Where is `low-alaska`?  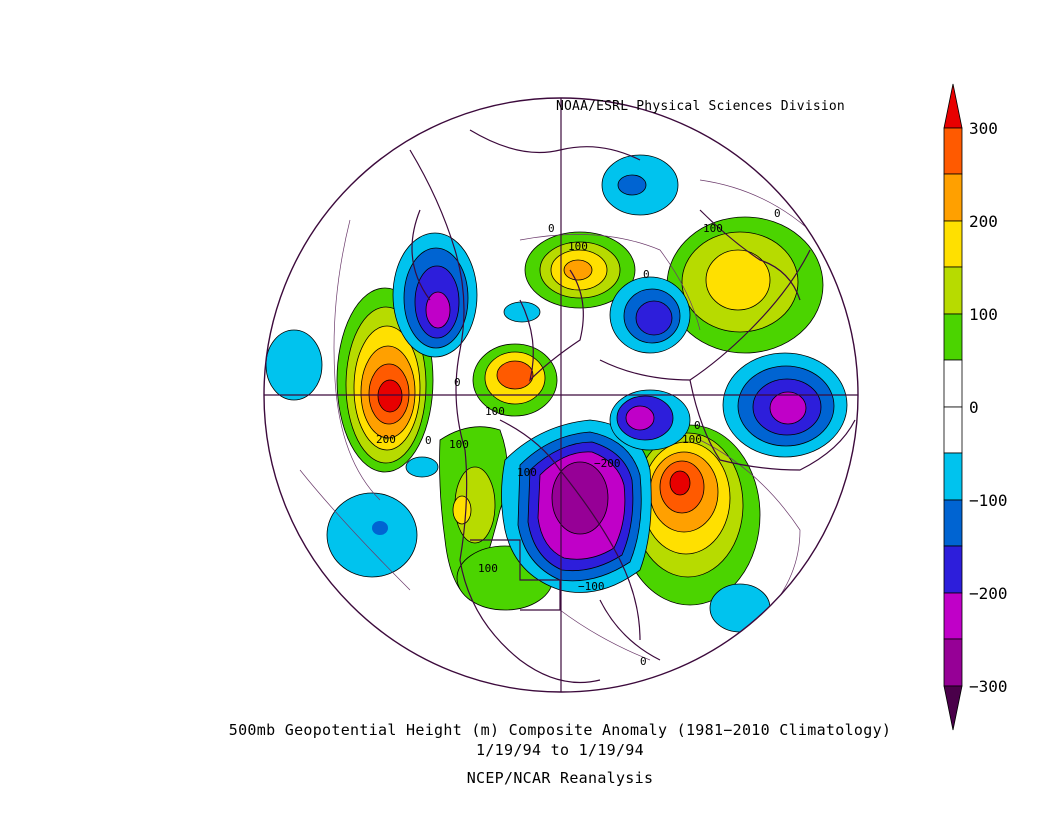 low-alaska is located at coordinates (650, 420).